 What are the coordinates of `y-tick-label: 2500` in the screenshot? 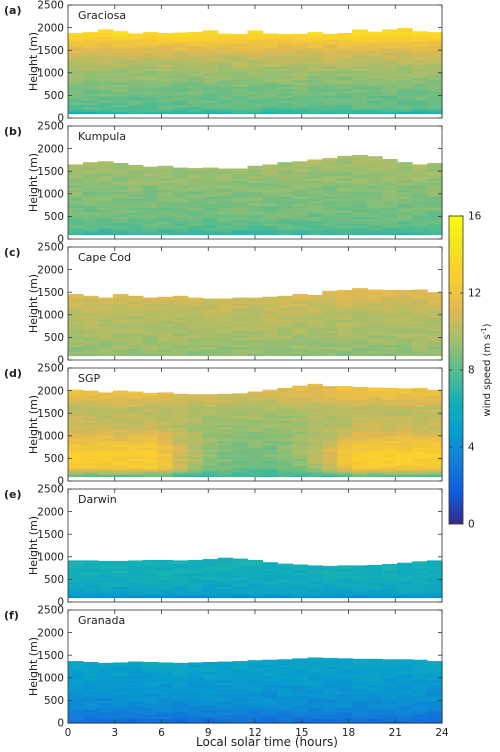 It's located at (50, 127).